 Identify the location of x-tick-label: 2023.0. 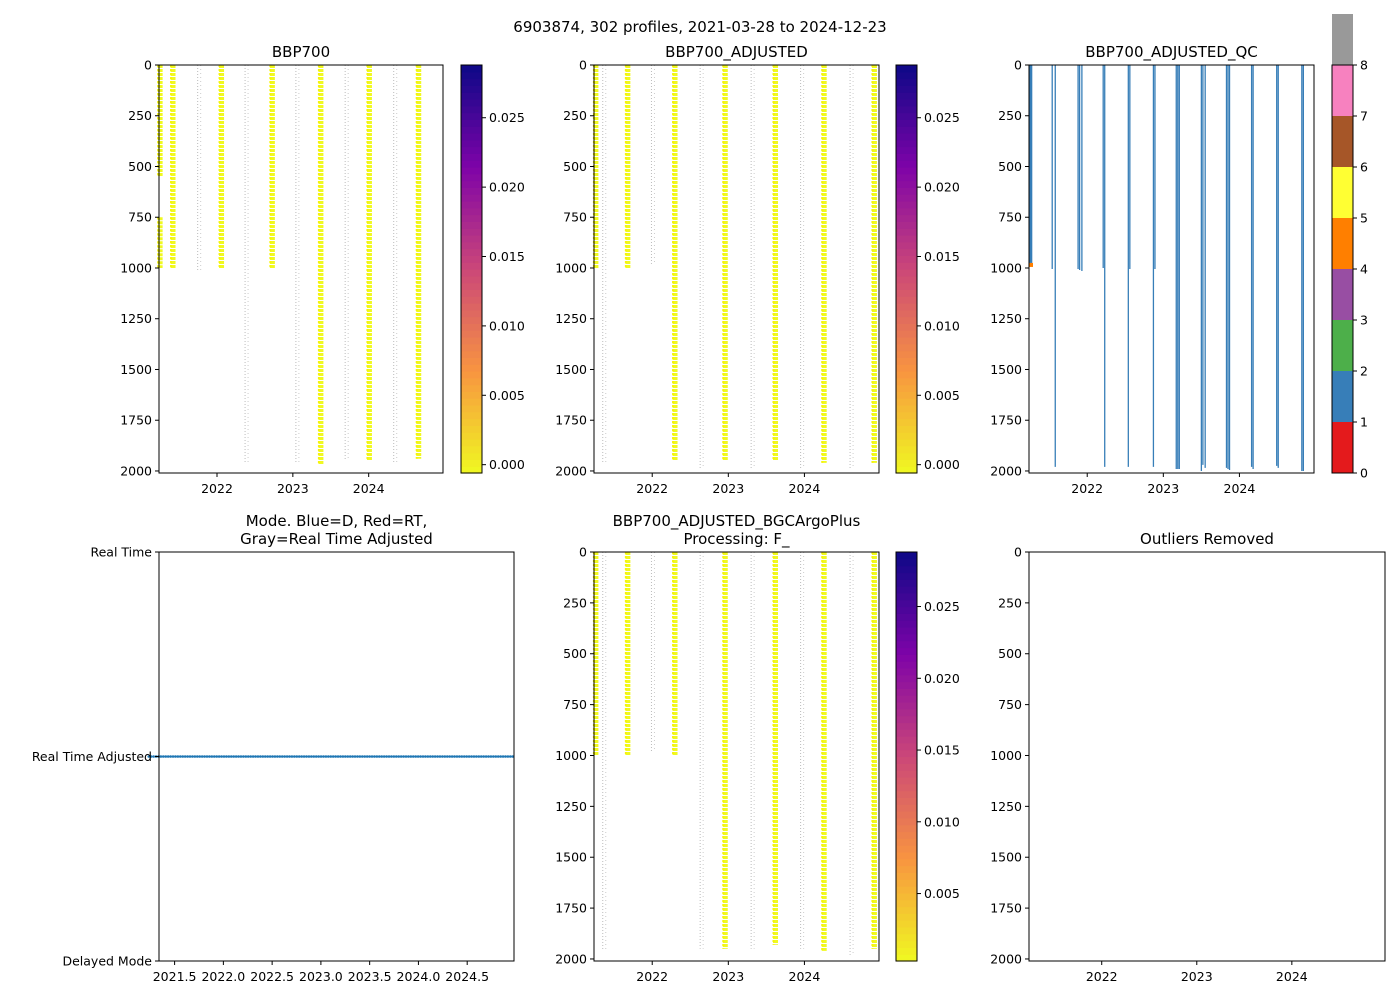
(321, 976).